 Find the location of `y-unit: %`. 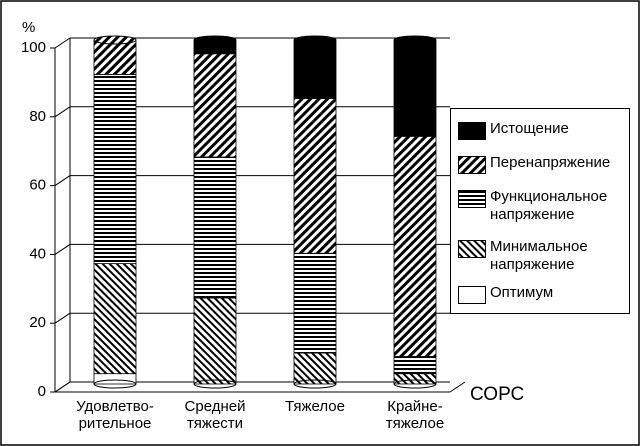

y-unit: % is located at coordinates (28, 27).